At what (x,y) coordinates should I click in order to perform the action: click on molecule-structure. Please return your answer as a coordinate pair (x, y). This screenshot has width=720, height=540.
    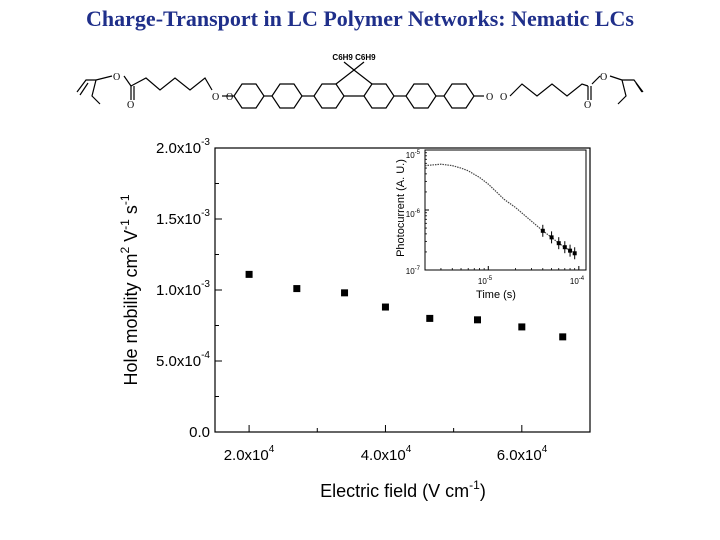
    Looking at the image, I should click on (360, 85).